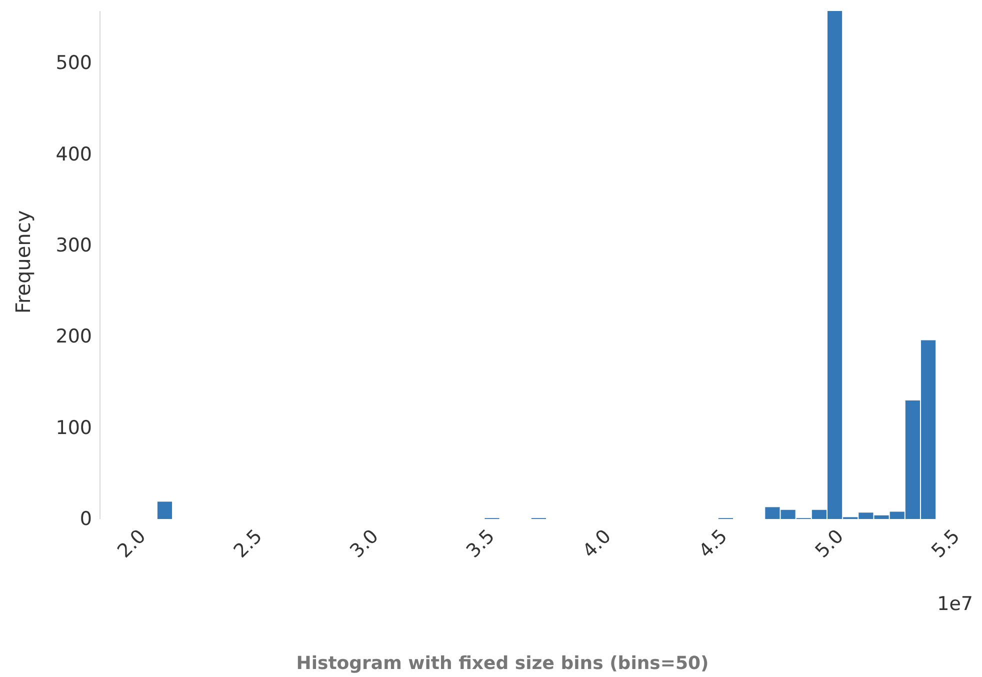 This screenshot has height=677, width=982. I want to click on y-axis-title: Frequency, so click(23, 262).